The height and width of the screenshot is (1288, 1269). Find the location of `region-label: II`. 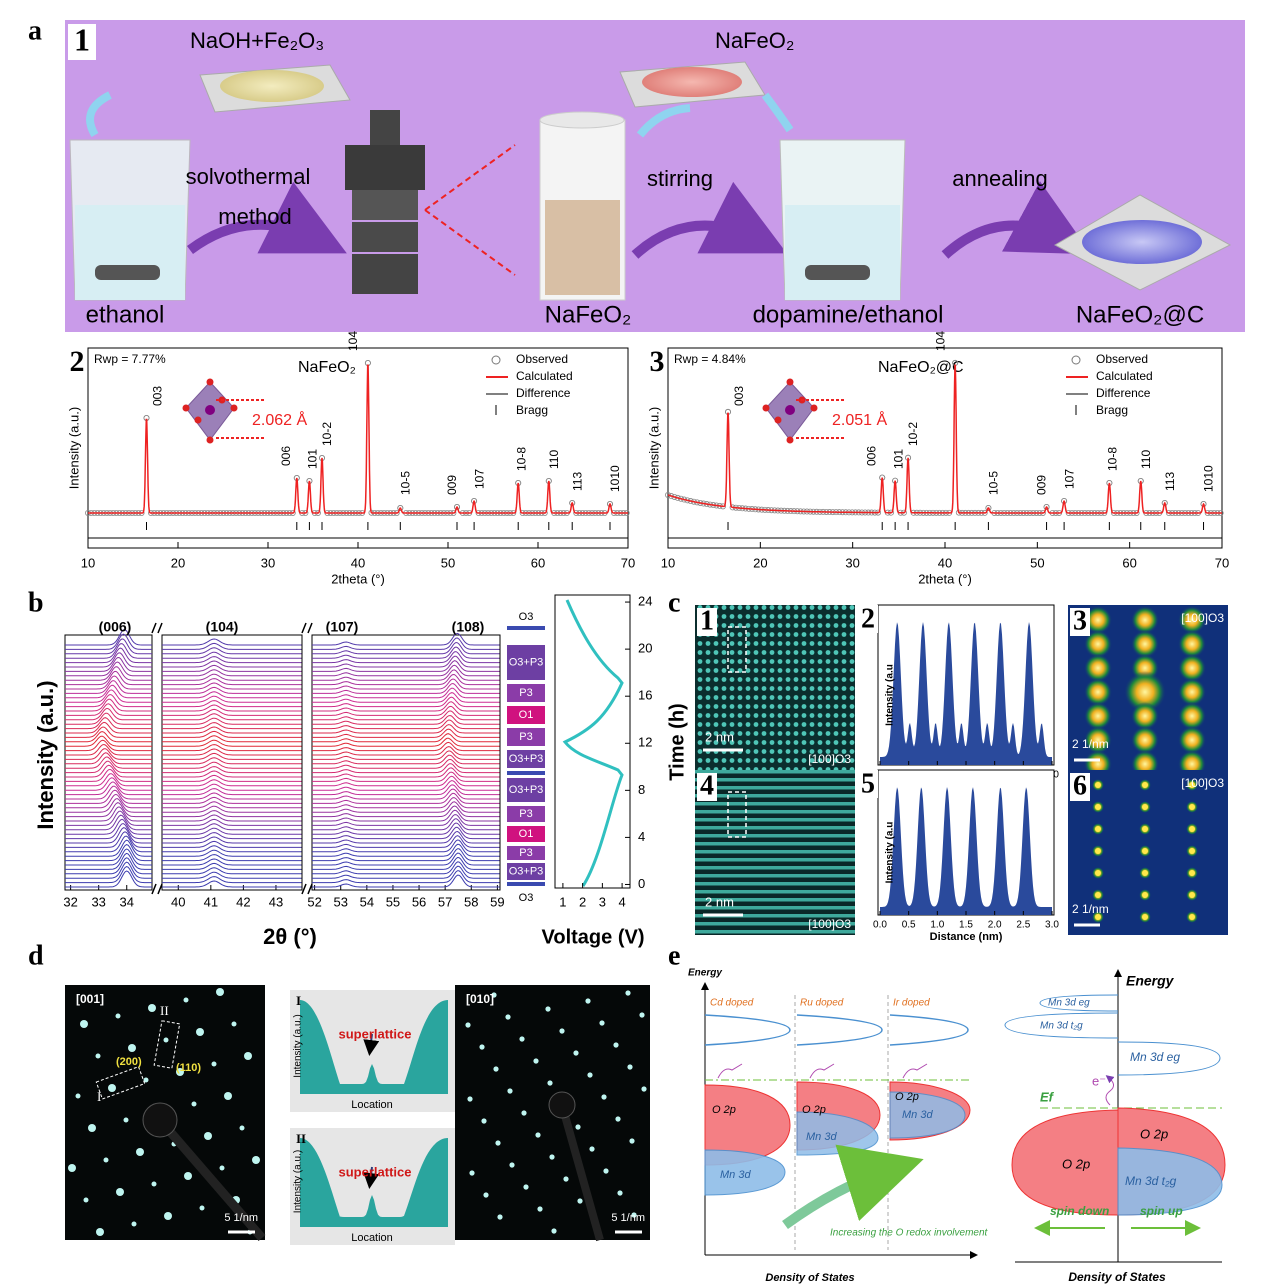

region-label: II is located at coordinates (164, 1010).